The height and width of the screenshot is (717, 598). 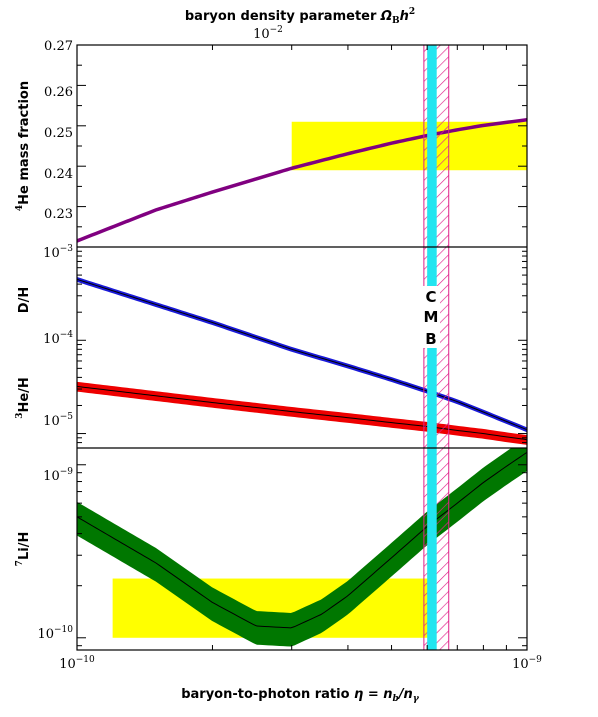 I want to click on cmb-band, so click(x=436, y=347).